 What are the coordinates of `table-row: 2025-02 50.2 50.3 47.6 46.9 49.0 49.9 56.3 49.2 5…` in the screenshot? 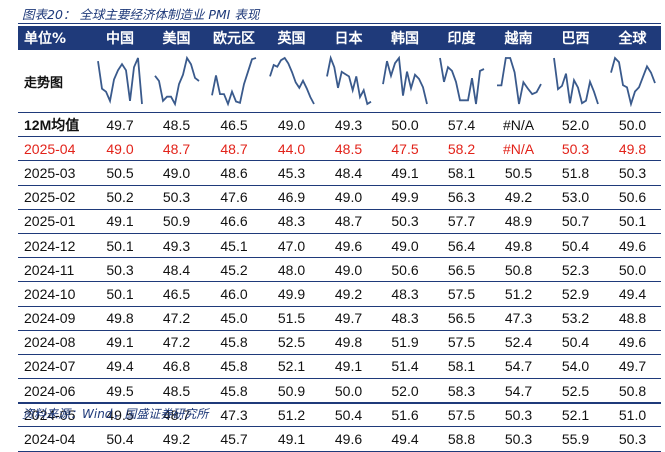 It's located at (339, 197).